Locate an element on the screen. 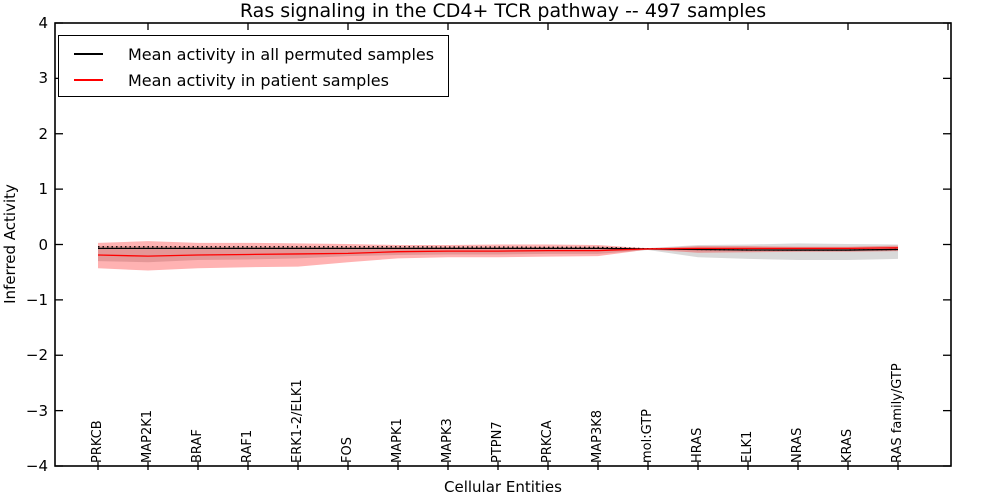 The height and width of the screenshot is (500, 1000). x-tick-label: BRAF is located at coordinates (197, 446).